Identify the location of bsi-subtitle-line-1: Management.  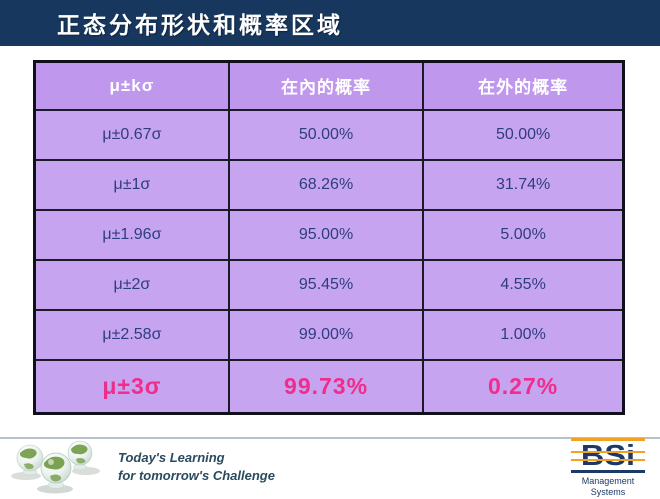
(608, 481).